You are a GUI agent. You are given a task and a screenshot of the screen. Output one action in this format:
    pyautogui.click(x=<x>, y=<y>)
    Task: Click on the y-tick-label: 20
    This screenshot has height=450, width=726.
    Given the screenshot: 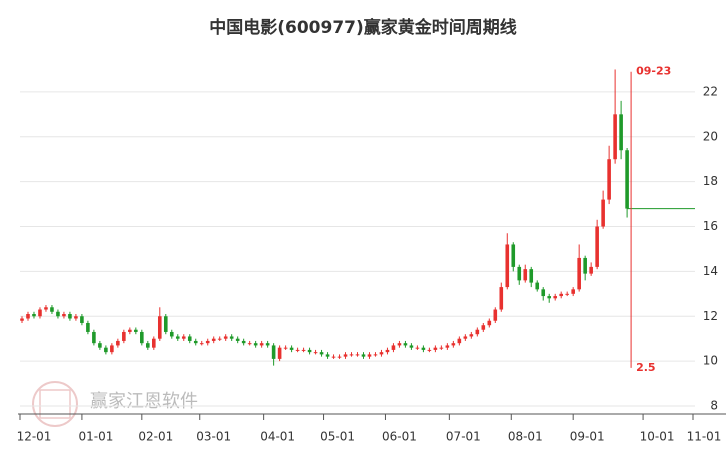 What is the action you would take?
    pyautogui.click(x=710, y=136)
    